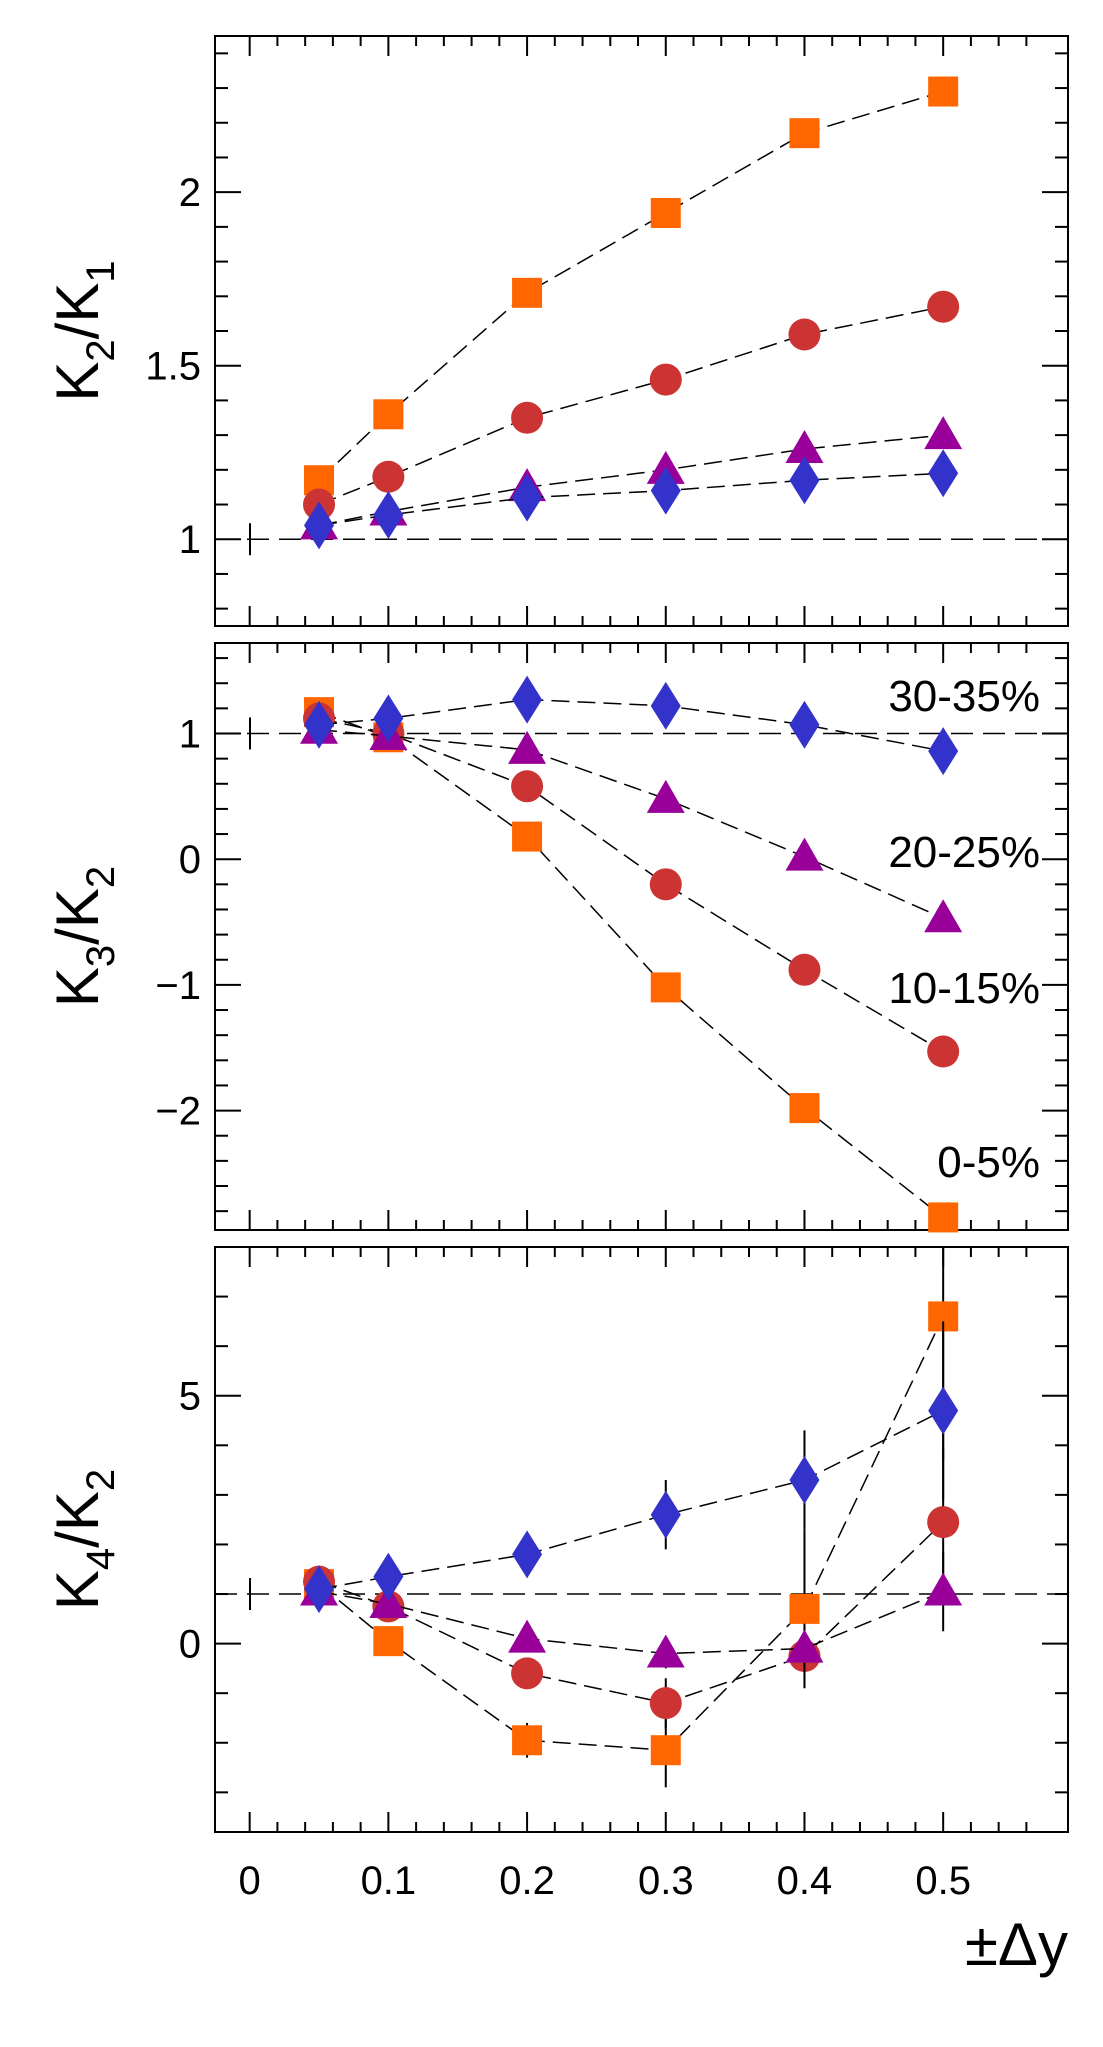 This screenshot has width=1103, height=2047. What do you see at coordinates (964, 988) in the screenshot?
I see `series-annotation: 10-15%` at bounding box center [964, 988].